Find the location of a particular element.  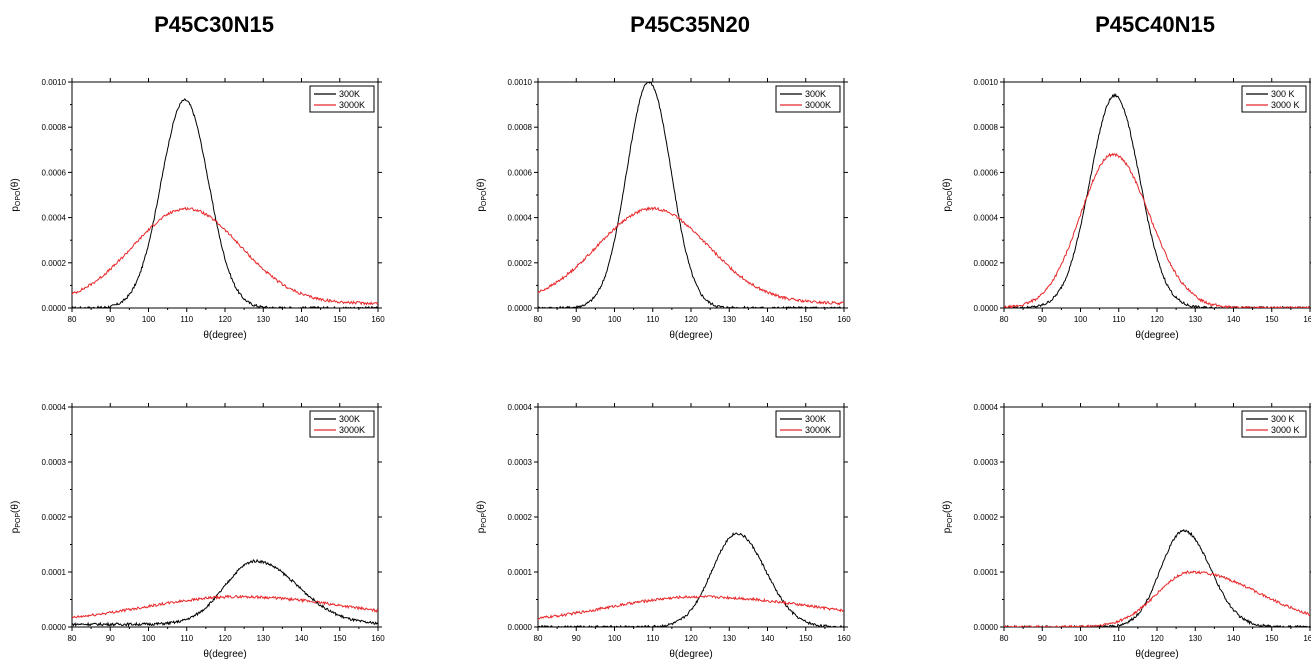

x-tick-label: 130 is located at coordinates (264, 638).